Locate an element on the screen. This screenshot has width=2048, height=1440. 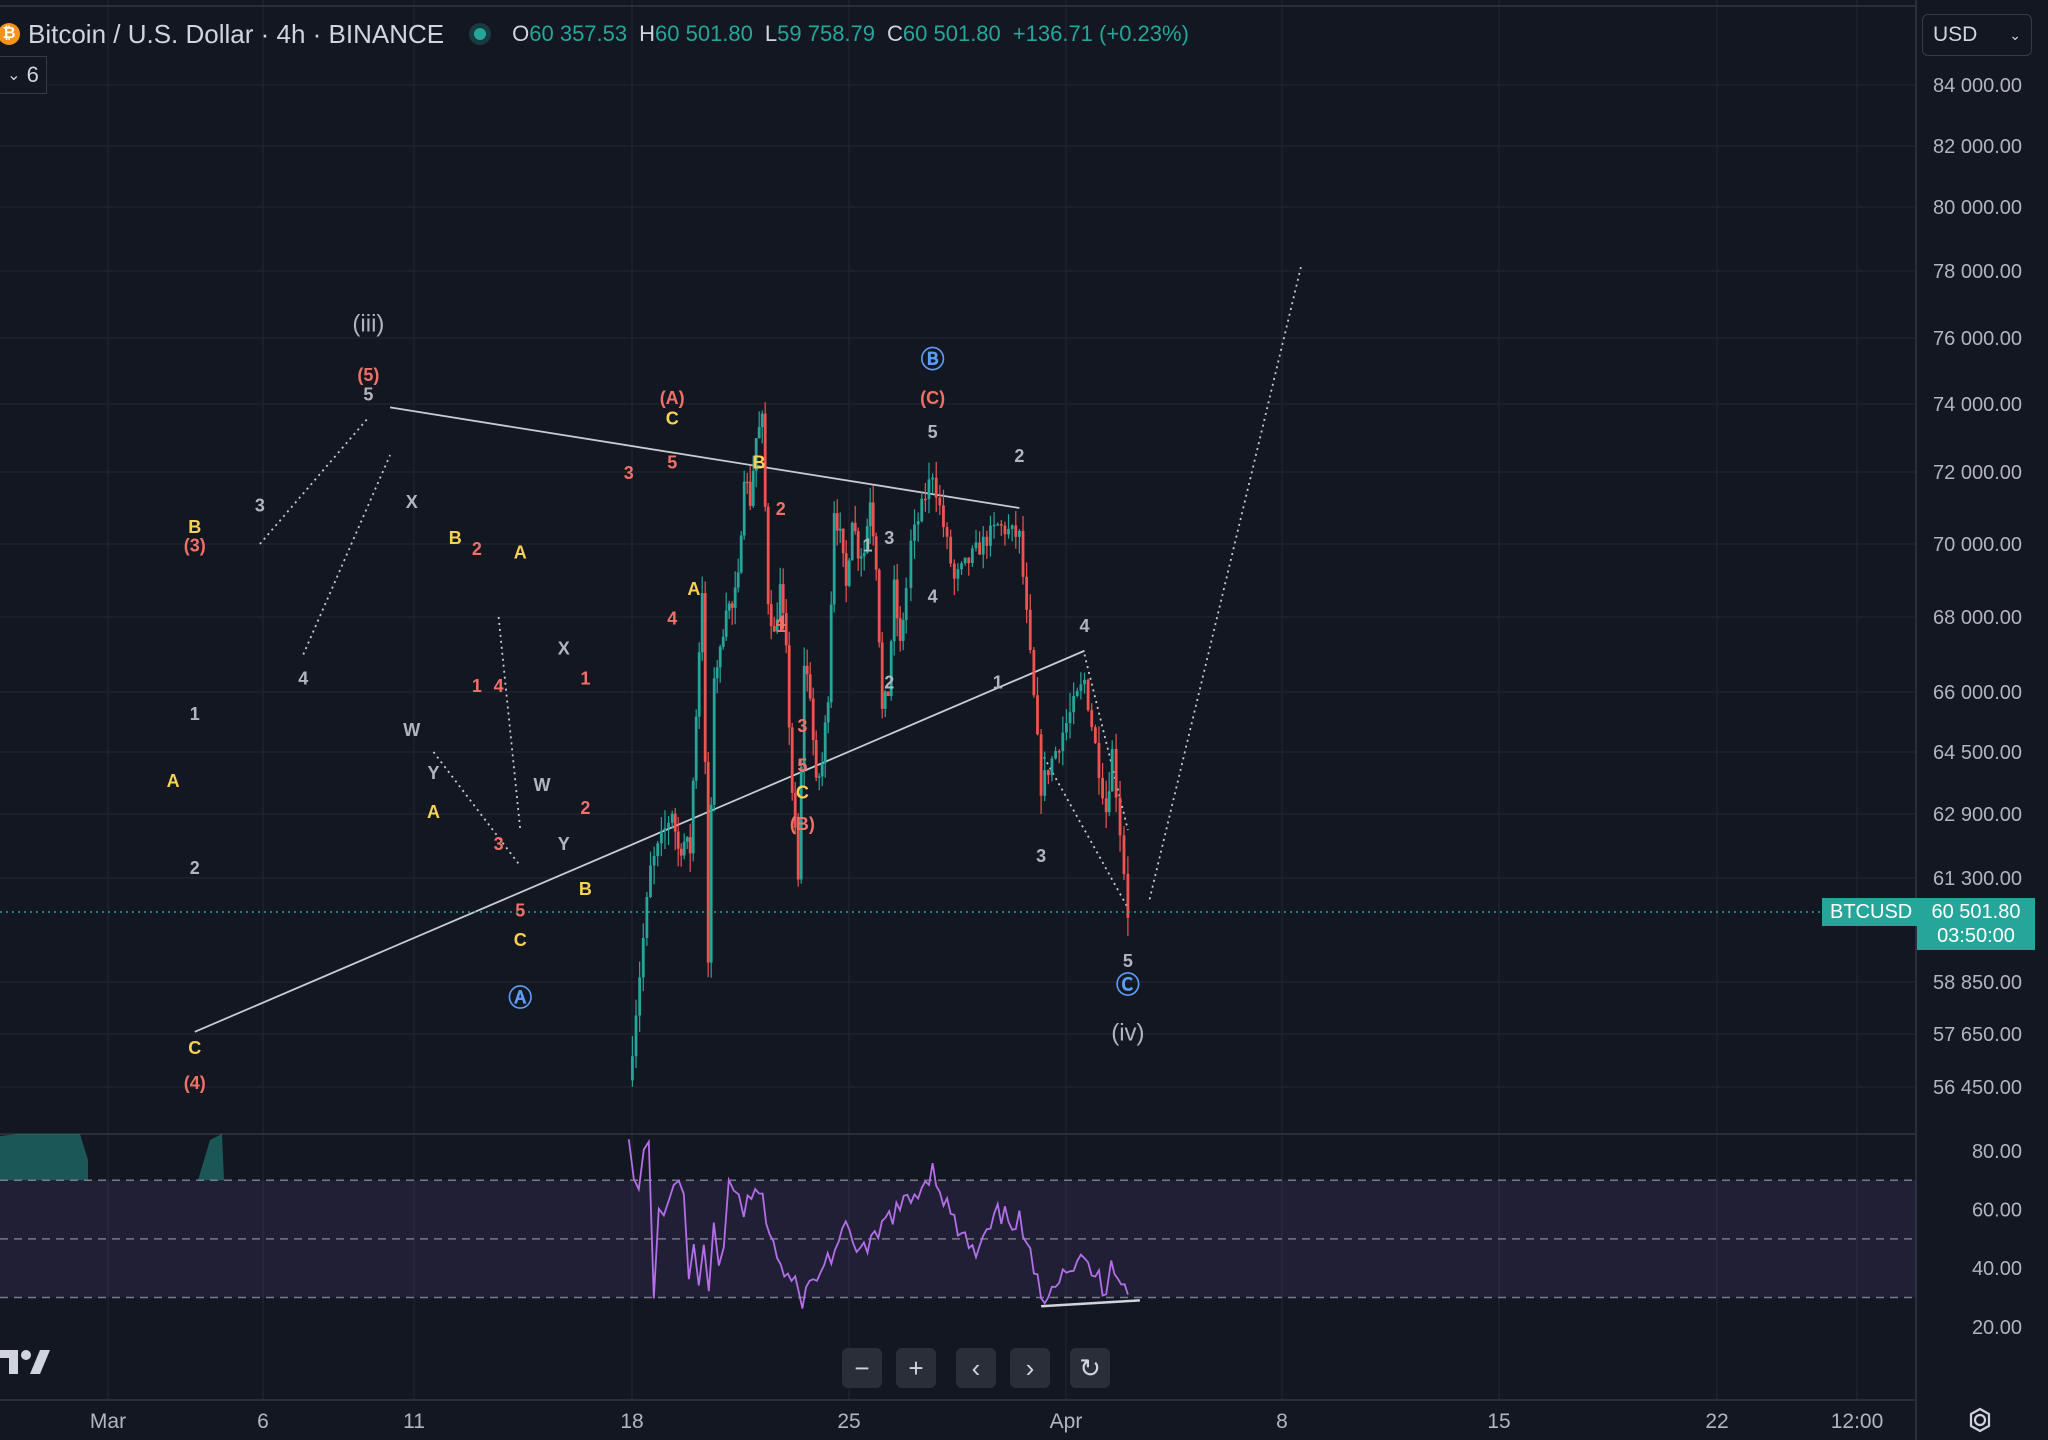
price-tick-label: 76 000.00 is located at coordinates (1977, 339).